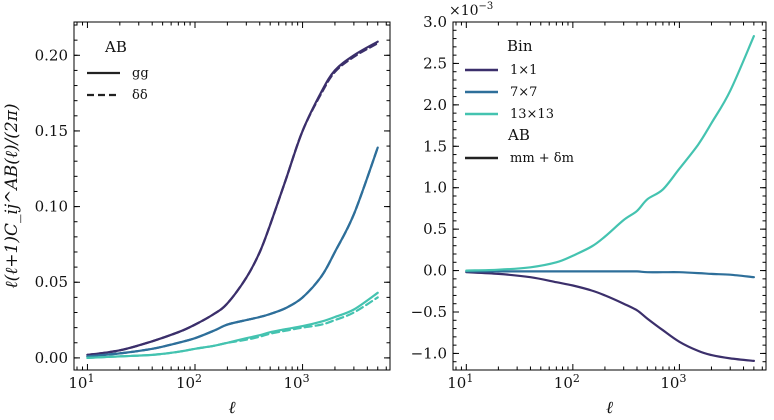  I want to click on right-y-tick-label: 0.0, so click(435, 271).